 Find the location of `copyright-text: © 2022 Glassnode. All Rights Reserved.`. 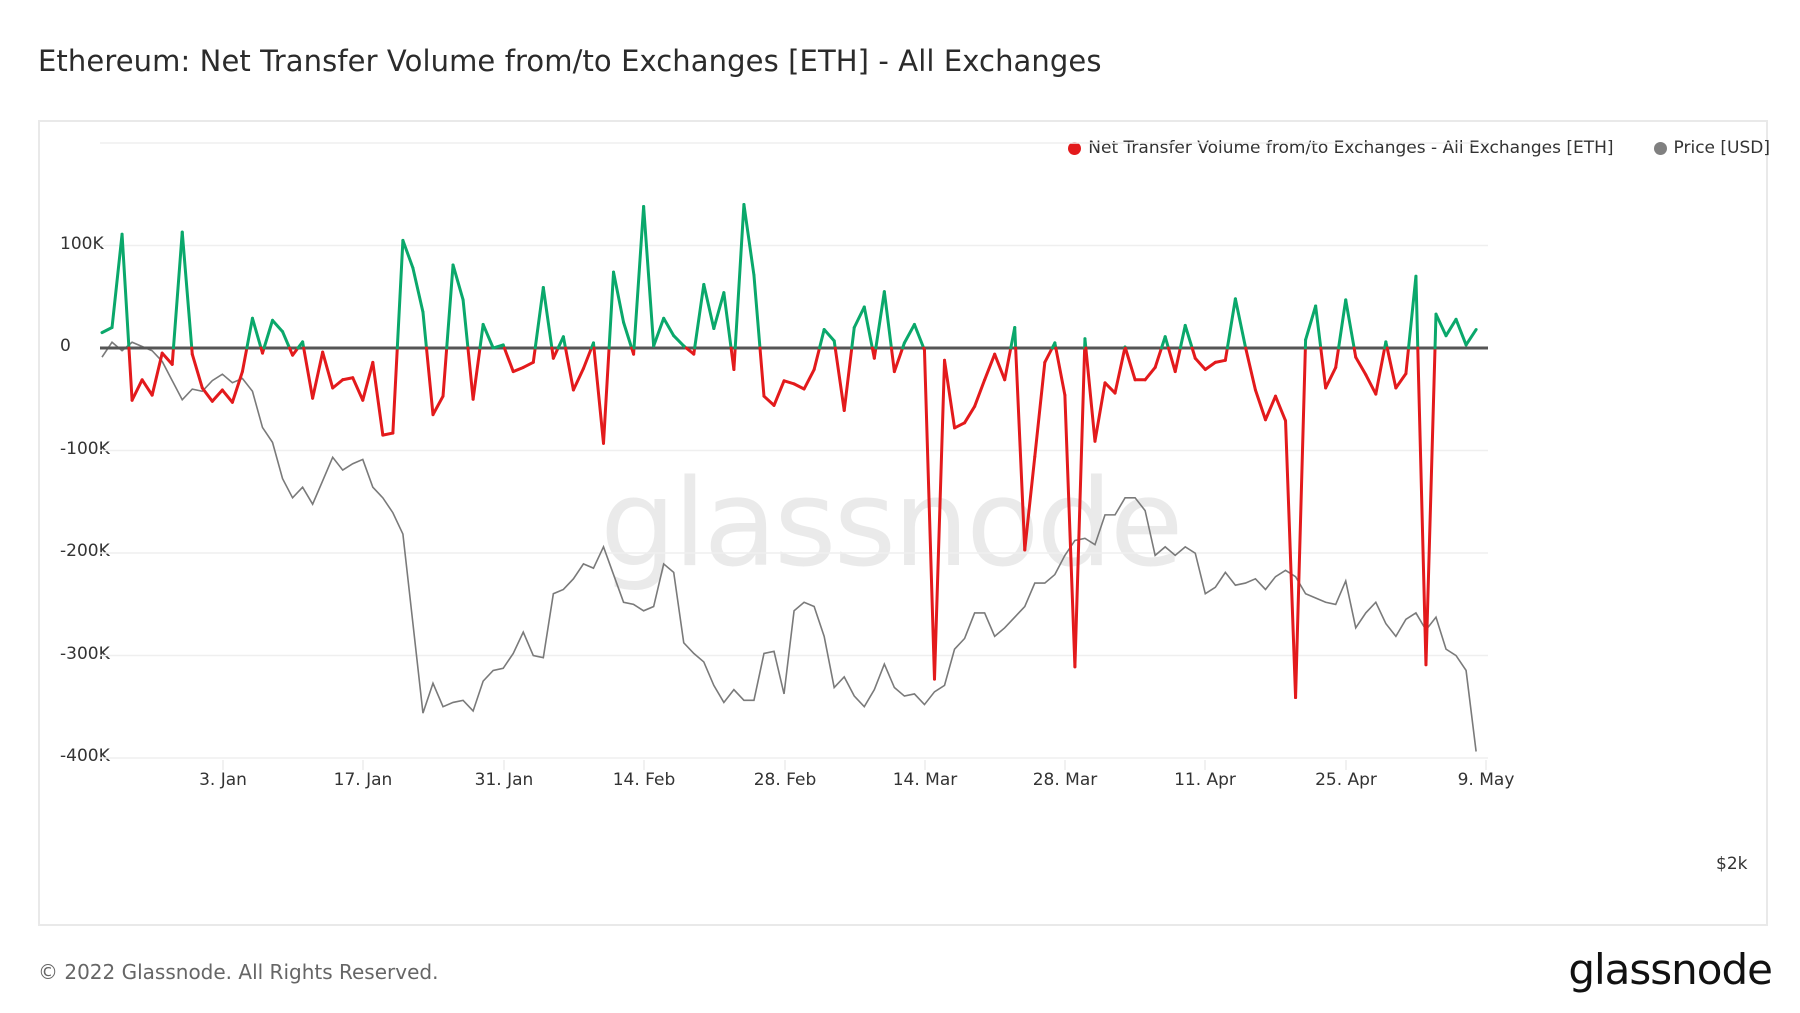

copyright-text: © 2022 Glassnode. All Rights Reserved. is located at coordinates (238, 972).